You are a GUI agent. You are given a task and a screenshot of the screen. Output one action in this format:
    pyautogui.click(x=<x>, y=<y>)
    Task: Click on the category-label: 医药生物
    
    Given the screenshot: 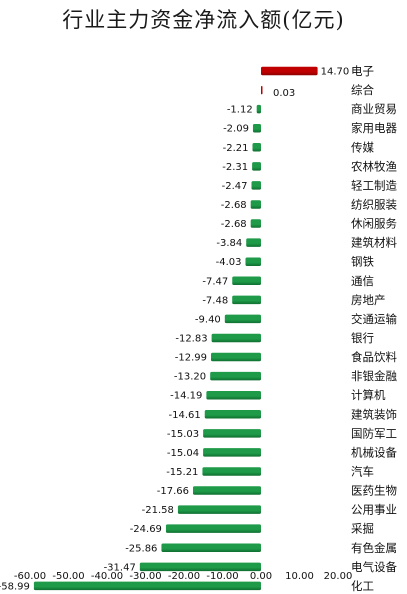 What is the action you would take?
    pyautogui.click(x=374, y=491)
    